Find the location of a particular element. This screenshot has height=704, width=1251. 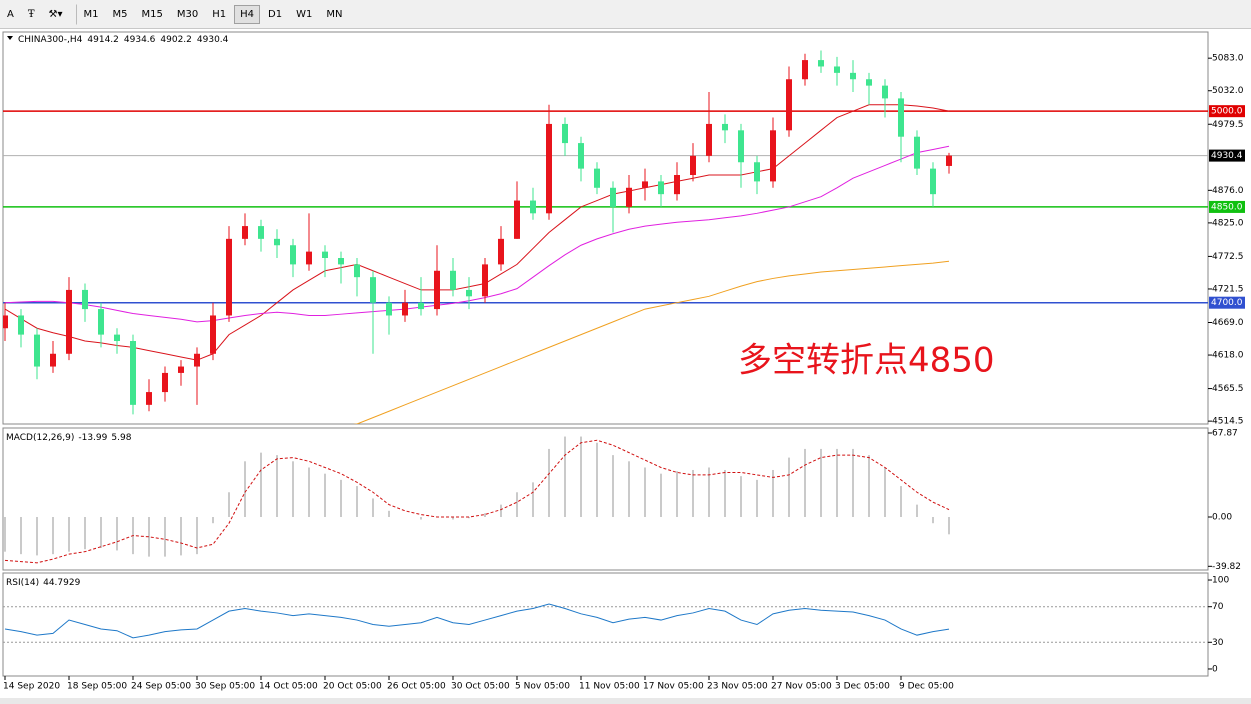

y-tick-label: 4618.0 is located at coordinates (1228, 356).